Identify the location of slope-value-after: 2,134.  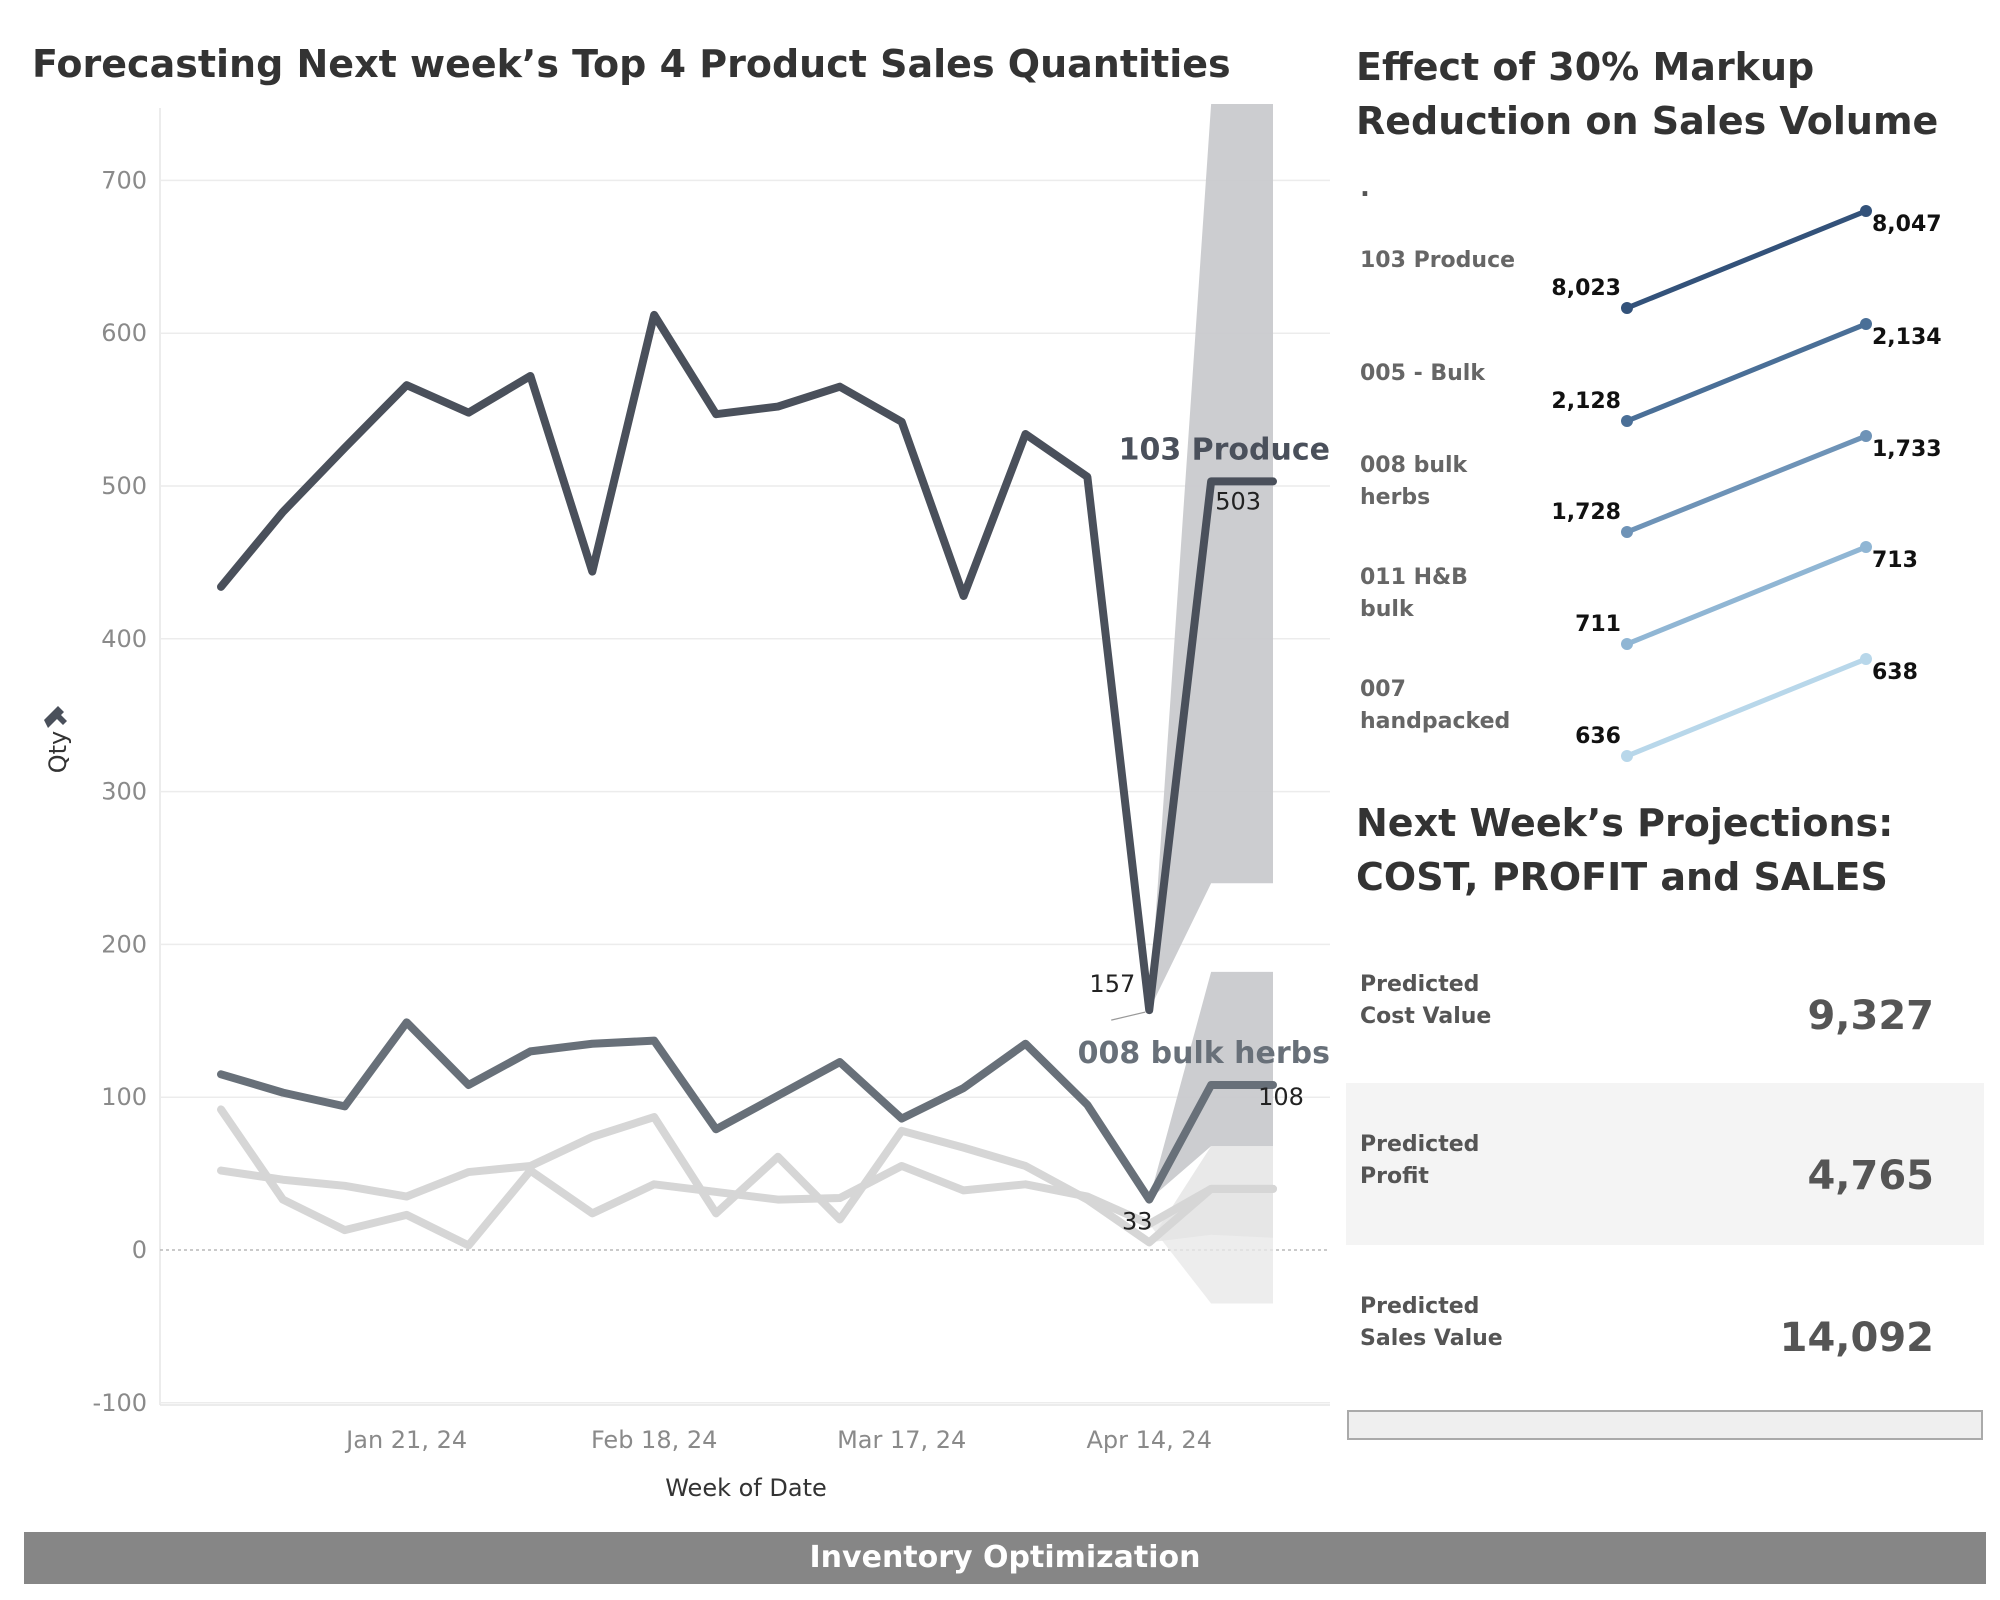
(1907, 337).